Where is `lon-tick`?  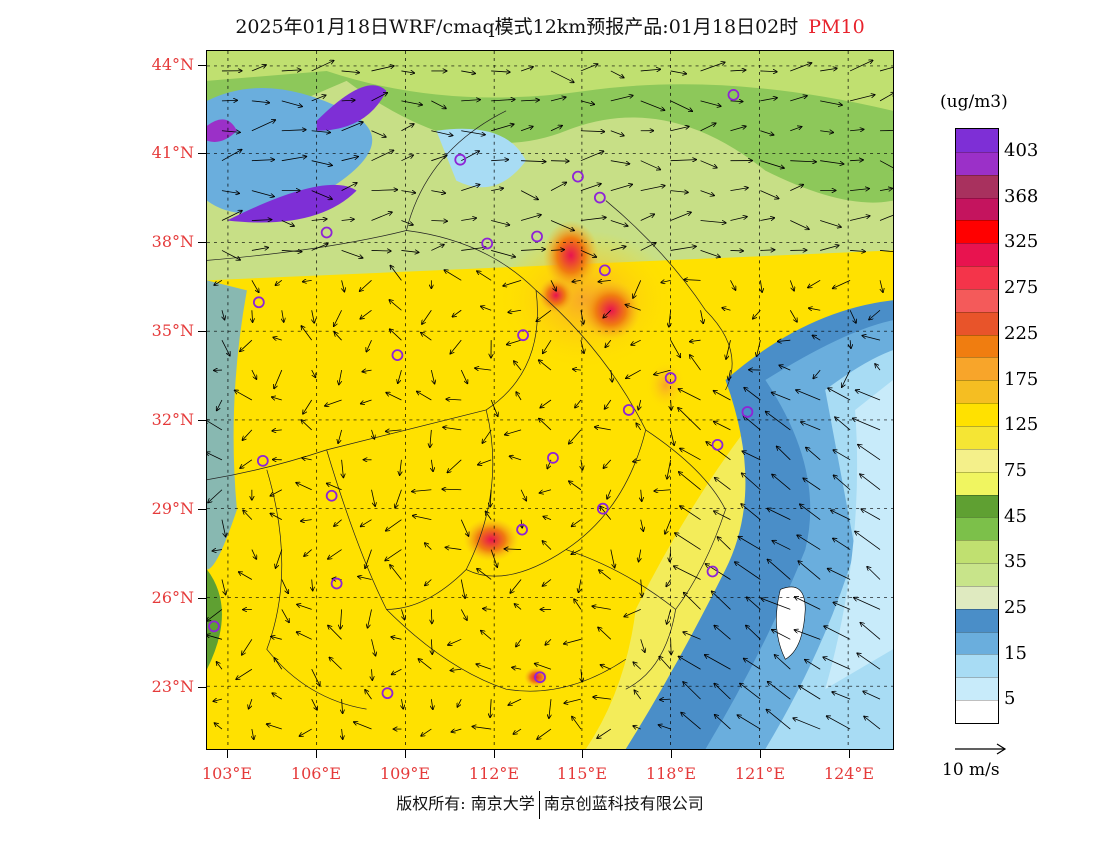
lon-tick is located at coordinates (316, 754).